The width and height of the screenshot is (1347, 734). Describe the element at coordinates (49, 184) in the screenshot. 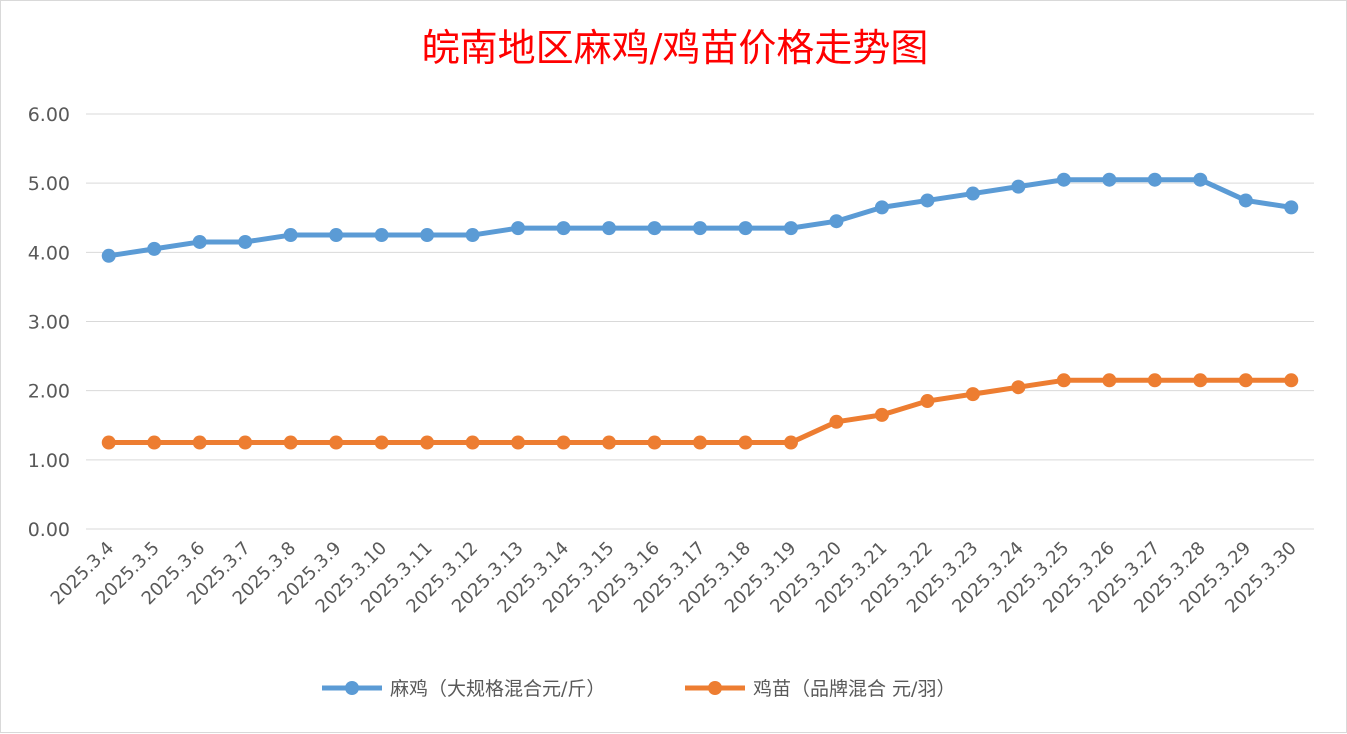

I see `y-tick-label: 5.00` at that location.